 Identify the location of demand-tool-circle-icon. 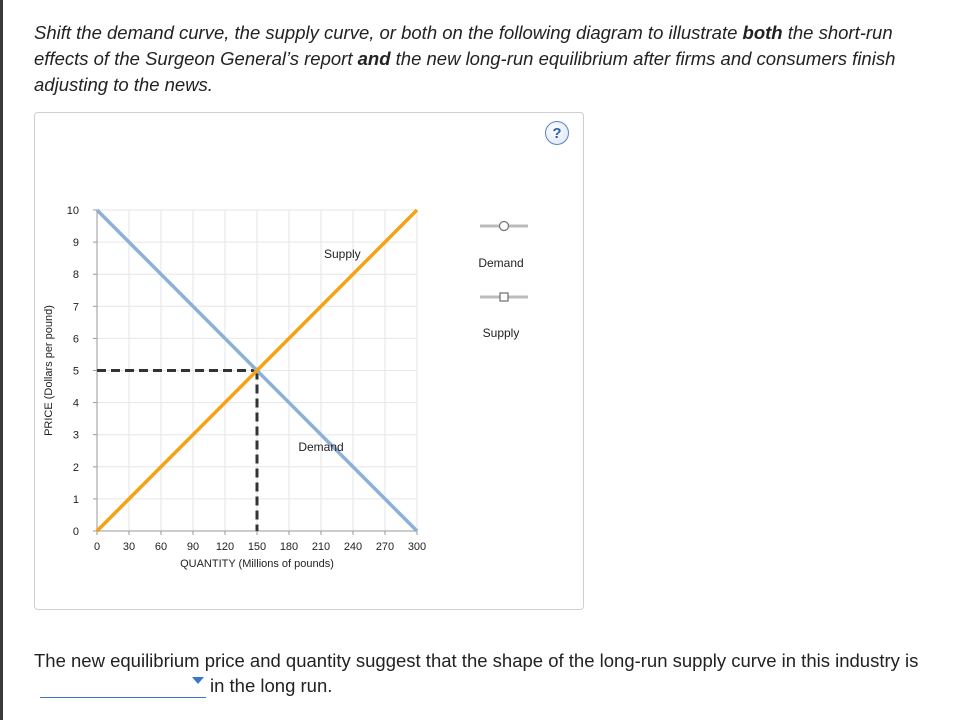
(504, 226).